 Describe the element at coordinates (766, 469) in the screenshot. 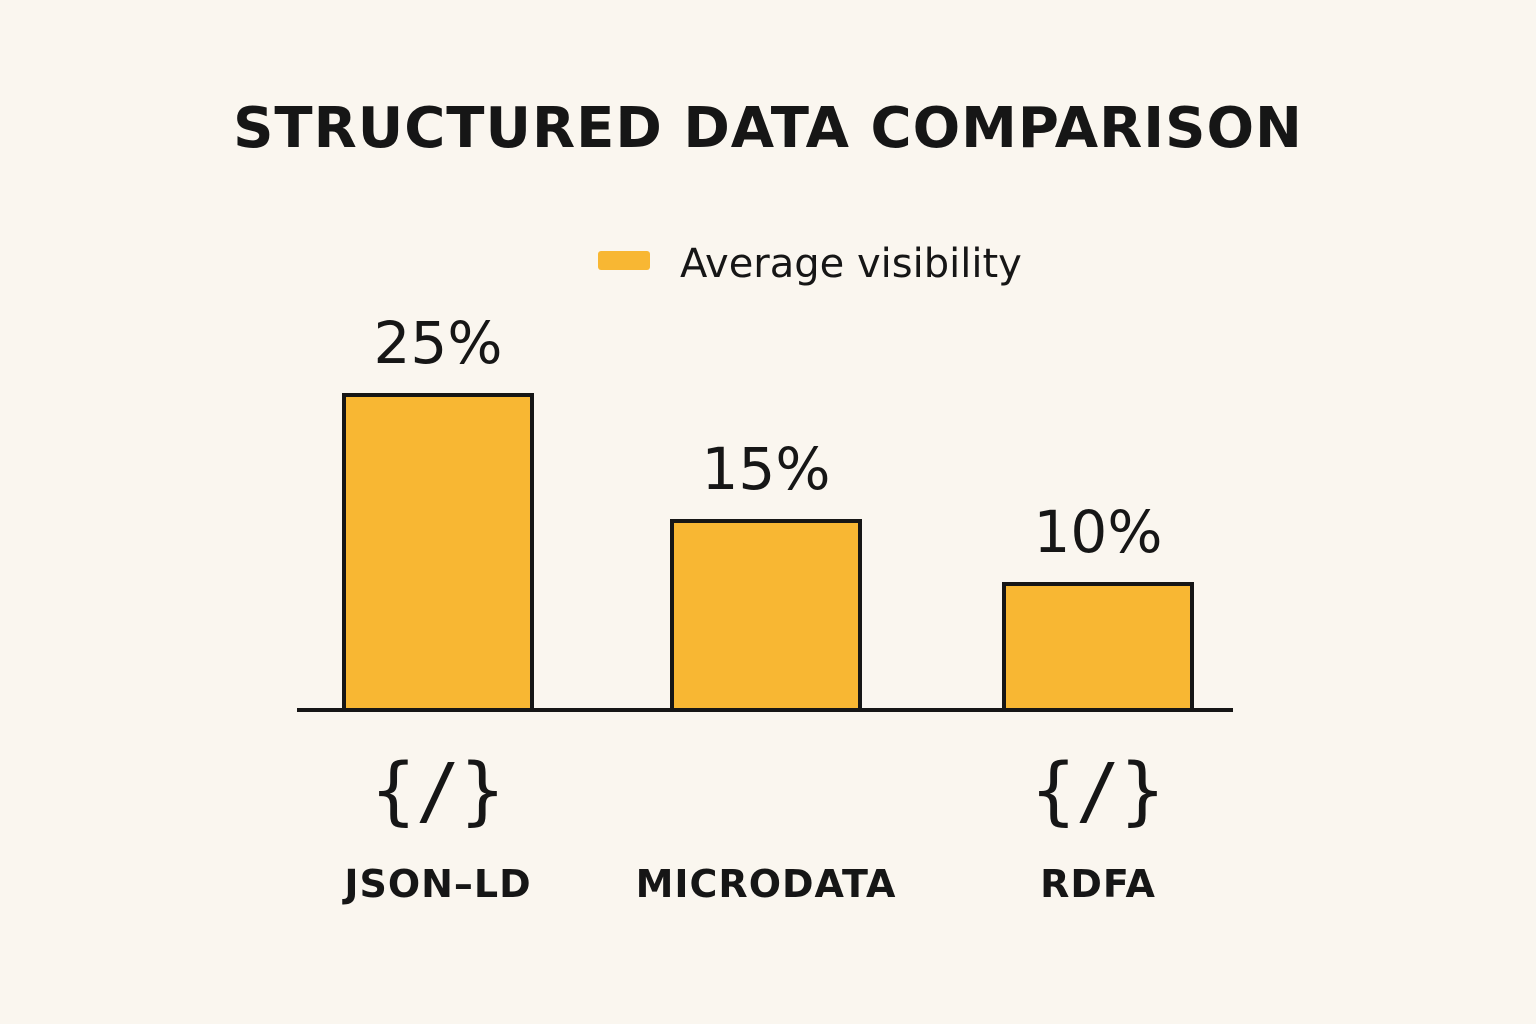

I see `data-label: 15%` at that location.